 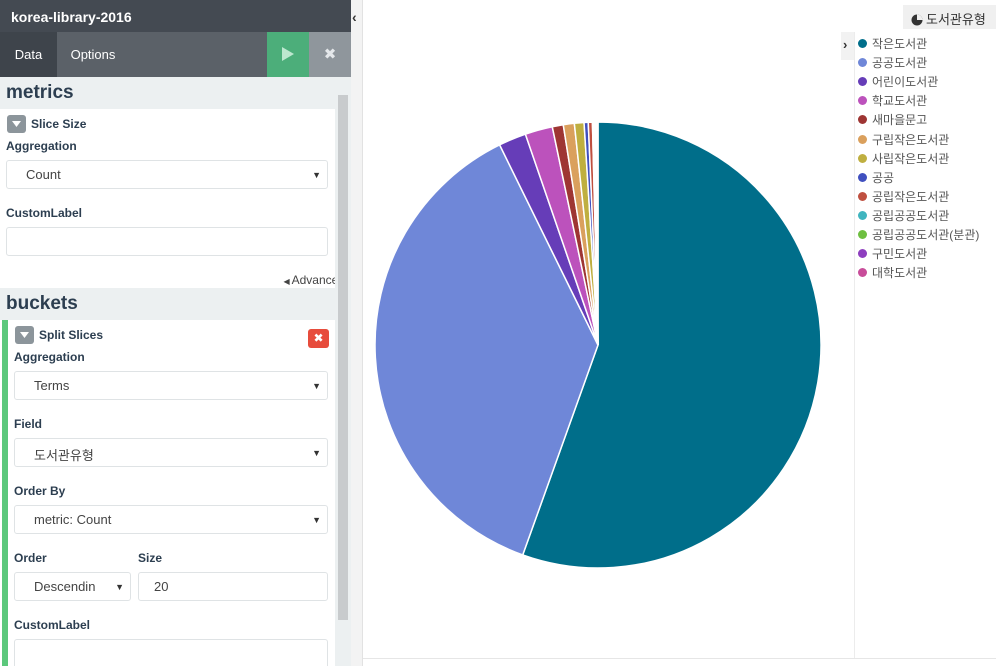 I want to click on legend-label: 학교도서관, so click(x=900, y=101).